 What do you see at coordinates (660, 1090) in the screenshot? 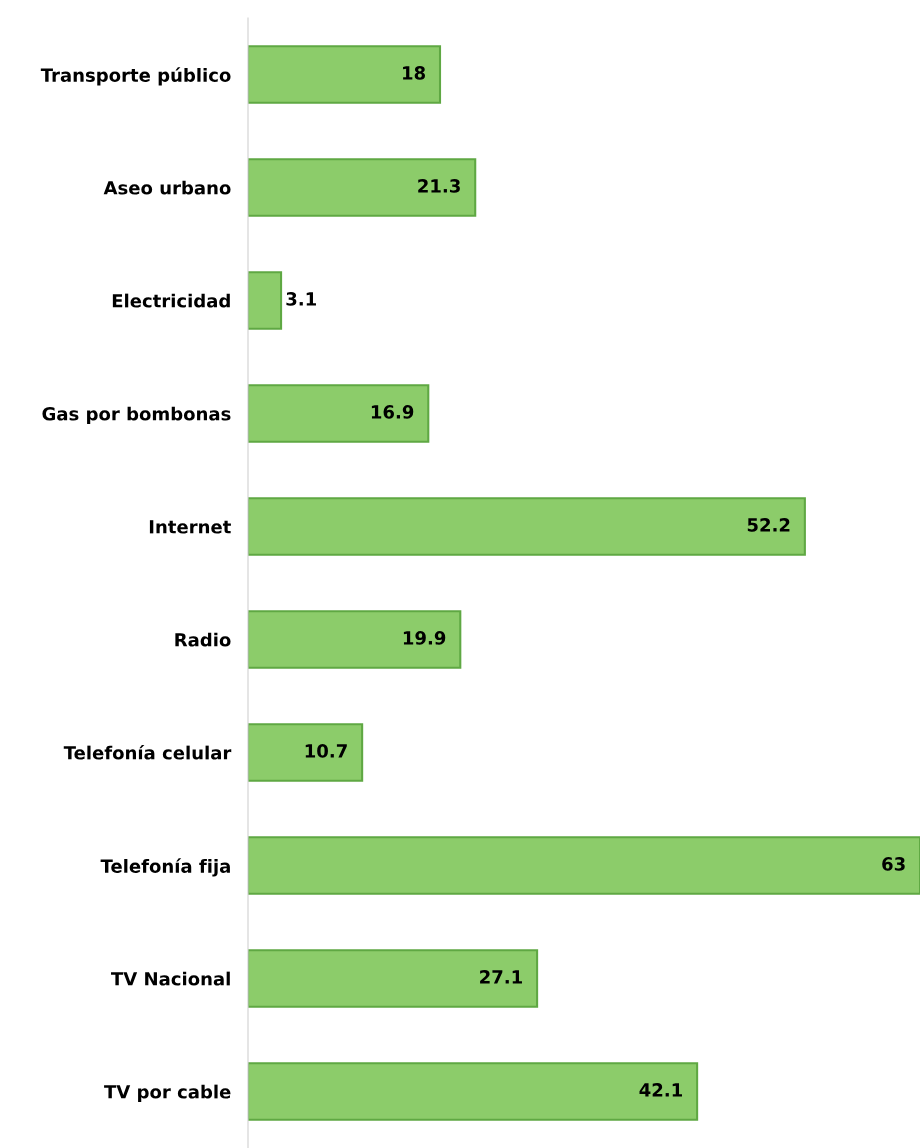
I see `data-label: 42.1` at bounding box center [660, 1090].